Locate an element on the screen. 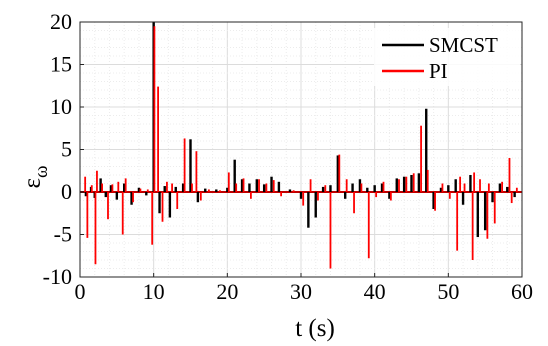  svg-text: εω is located at coordinates (35, 176).